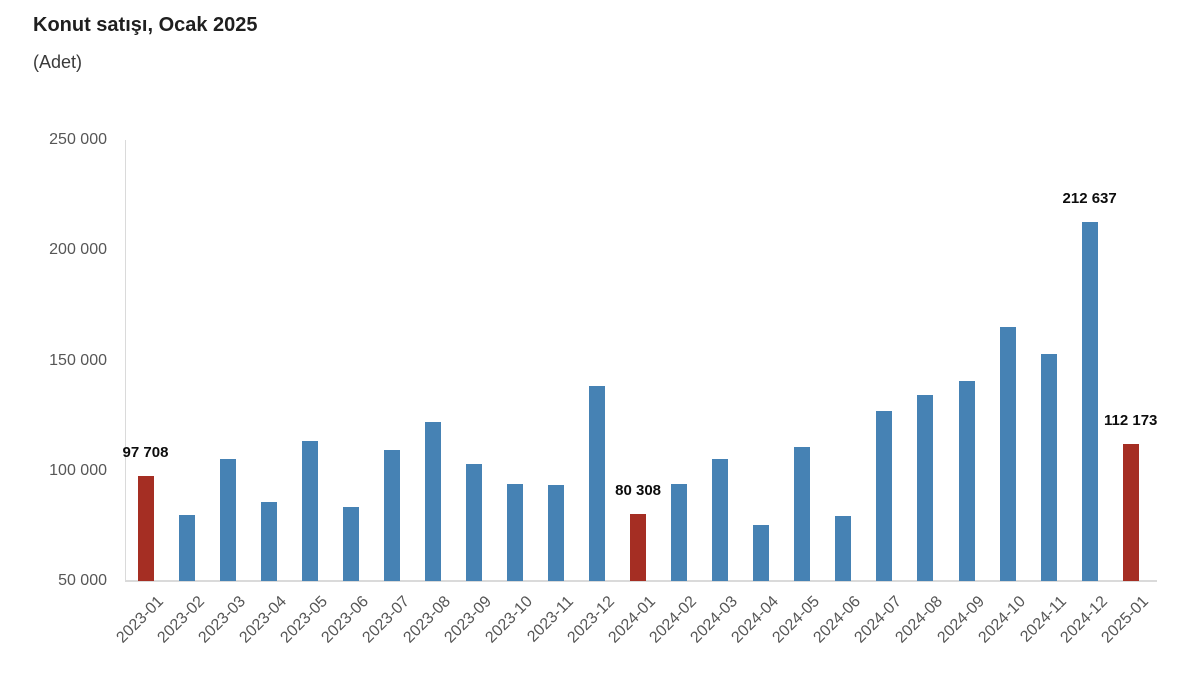 This screenshot has height=682, width=1200. Describe the element at coordinates (58, 62) in the screenshot. I see `chart-unit-subtitle: (Adet)` at that location.